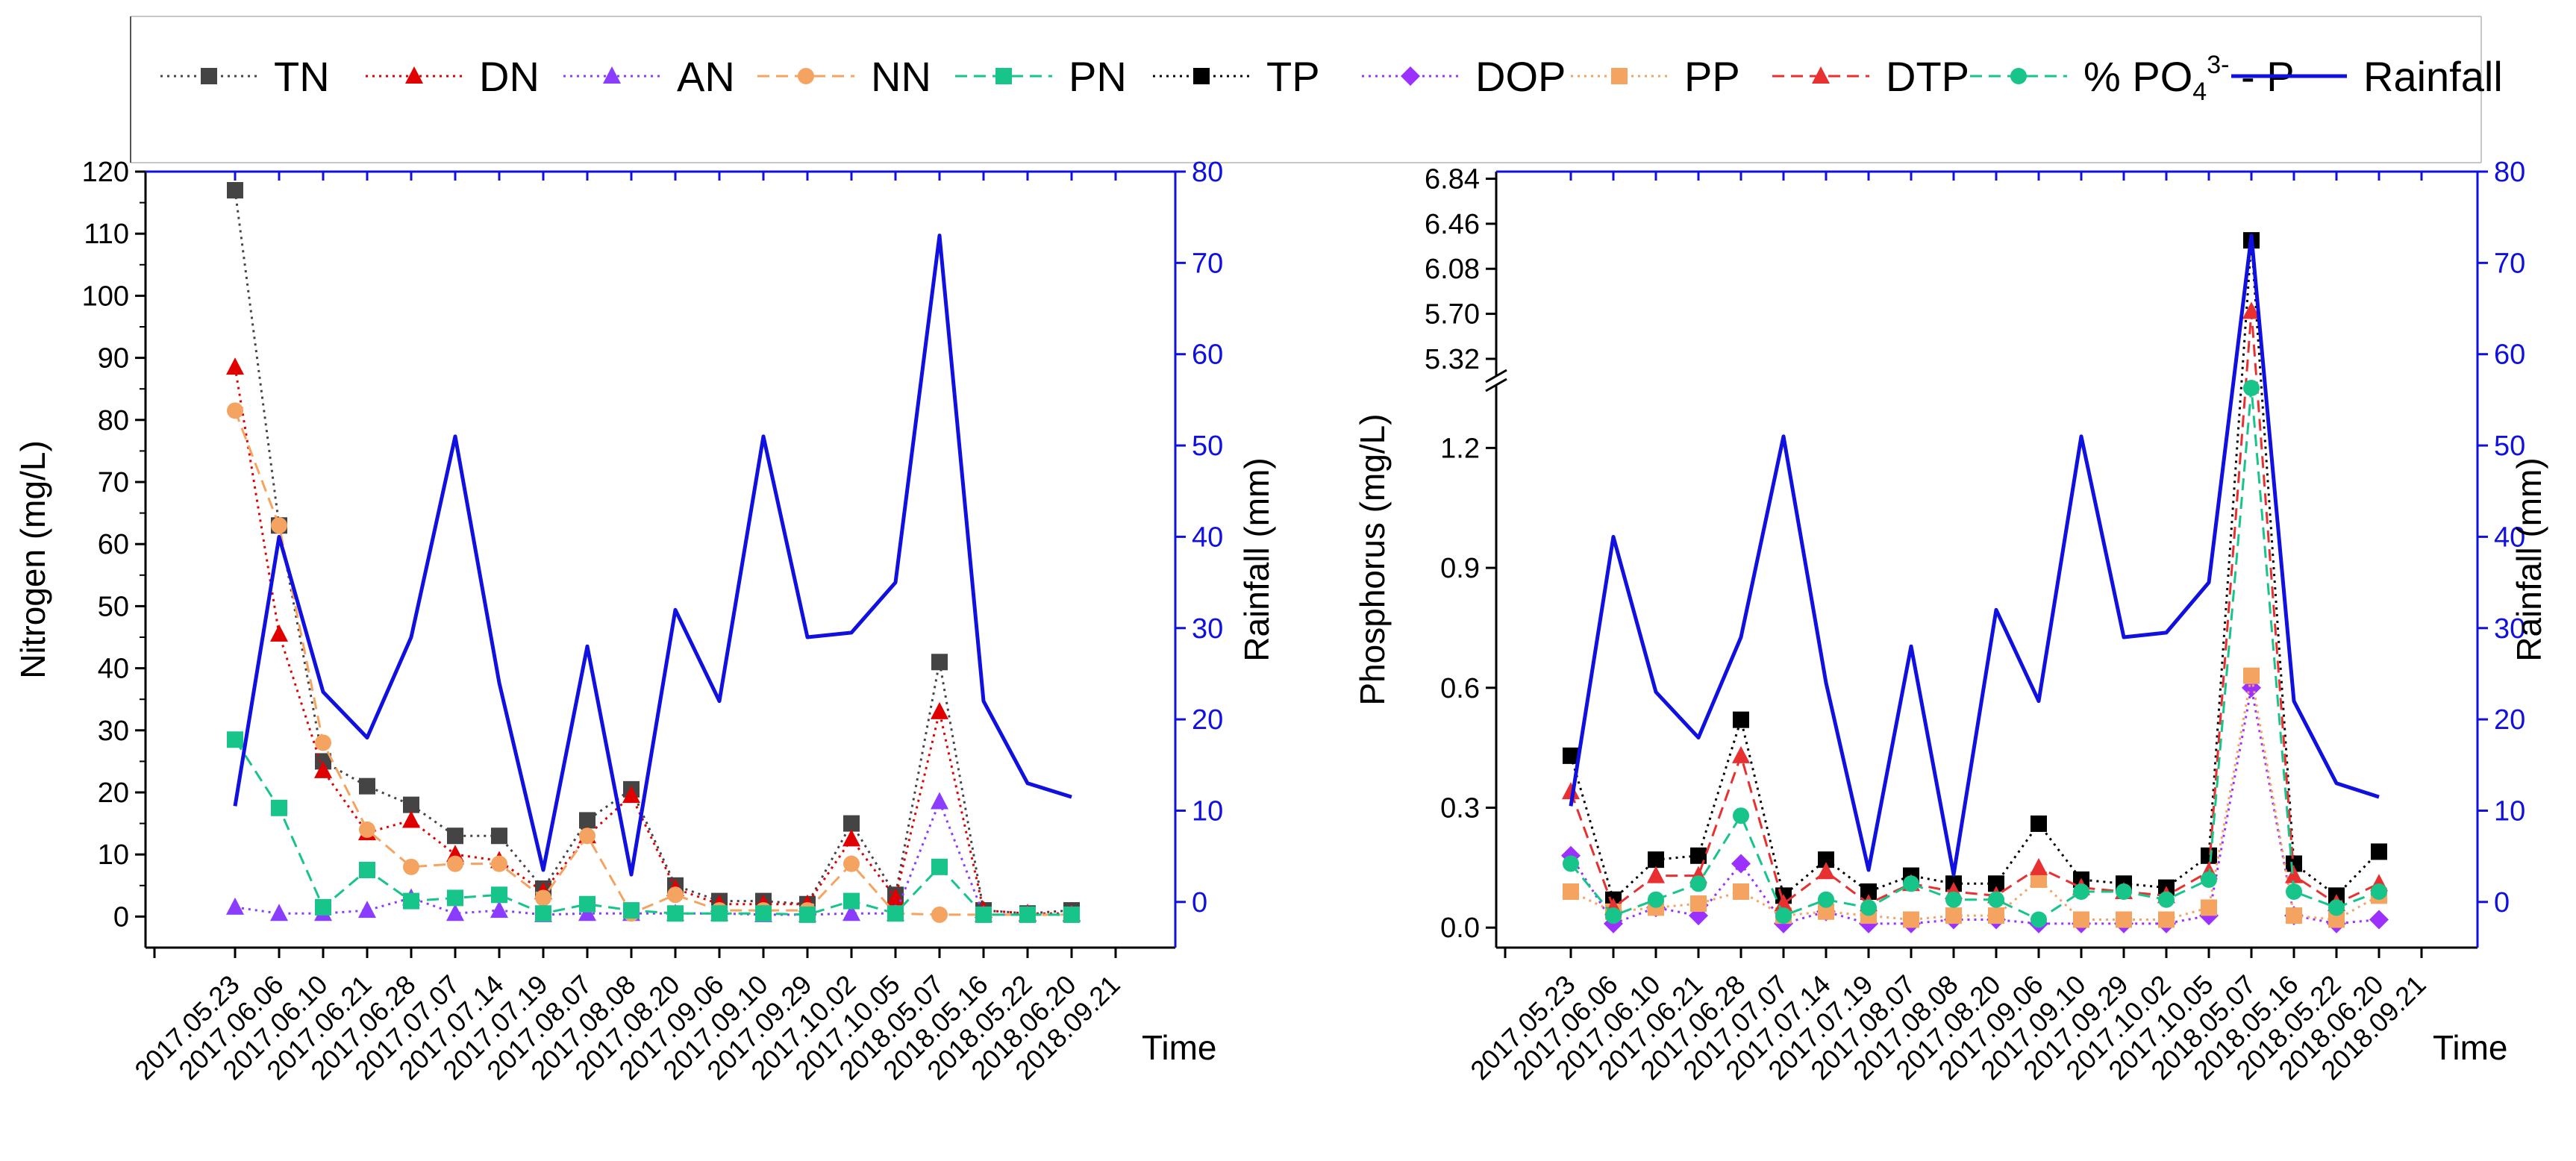 Image resolution: width=2576 pixels, height=1161 pixels. What do you see at coordinates (1452, 359) in the screenshot?
I see `y-tick-label: 5.32` at bounding box center [1452, 359].